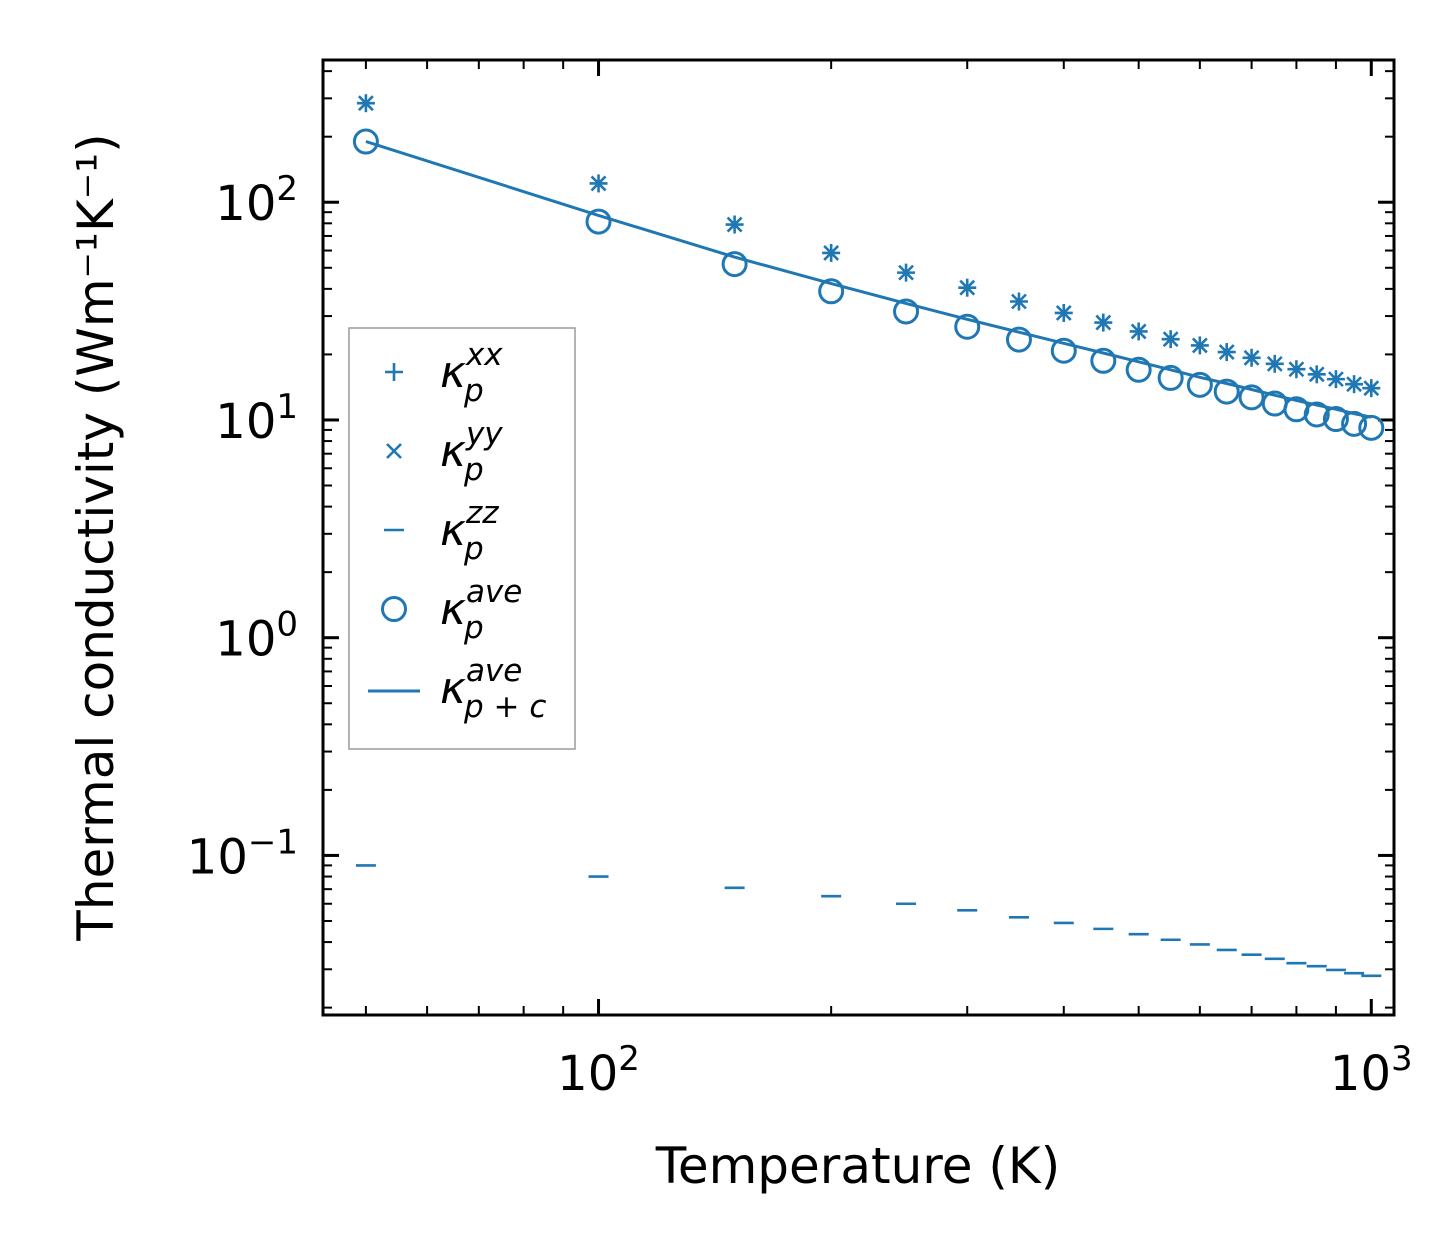  Describe the element at coordinates (471, 452) in the screenshot. I see `legend-label: κyy p` at that location.